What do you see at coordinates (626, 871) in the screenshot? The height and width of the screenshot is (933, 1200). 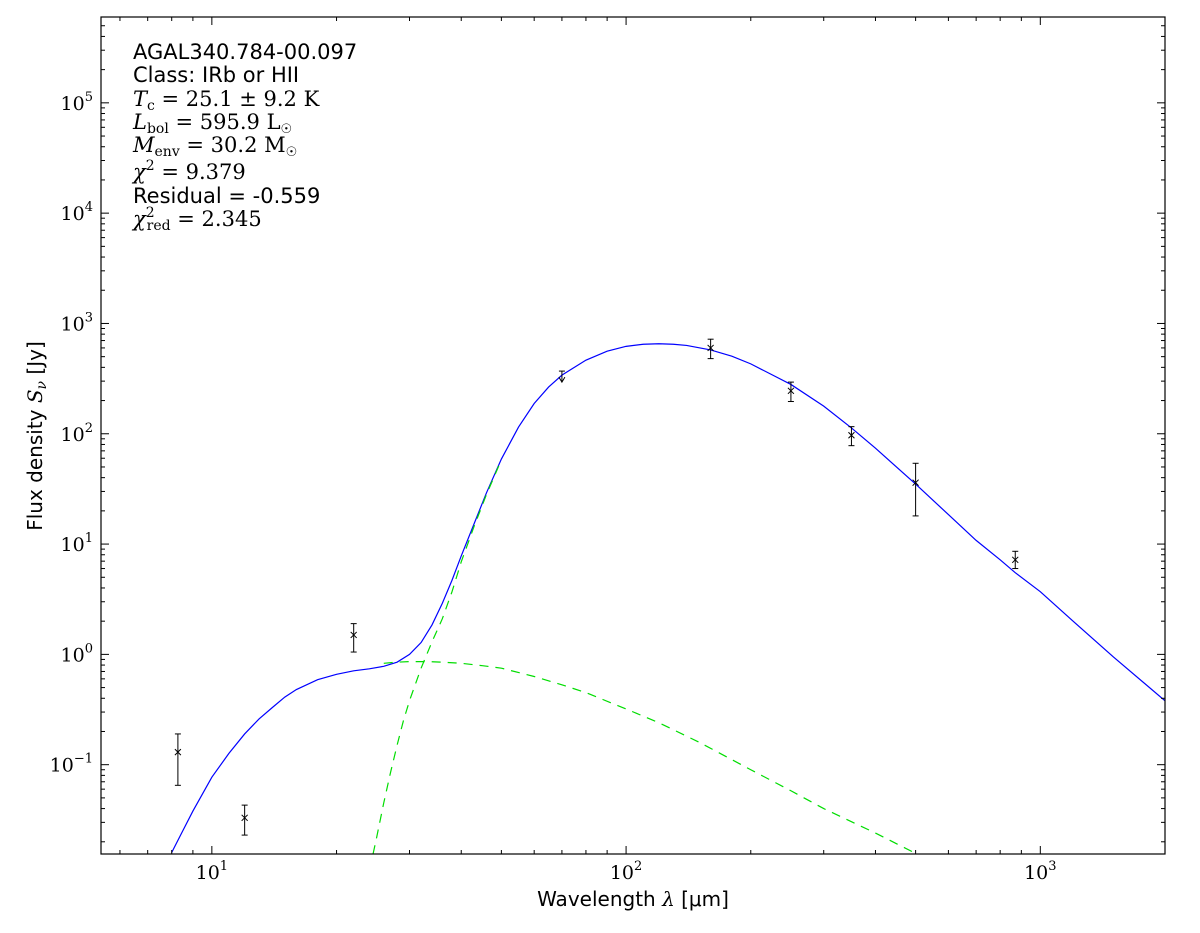 I see `x-tick-label: 10²` at bounding box center [626, 871].